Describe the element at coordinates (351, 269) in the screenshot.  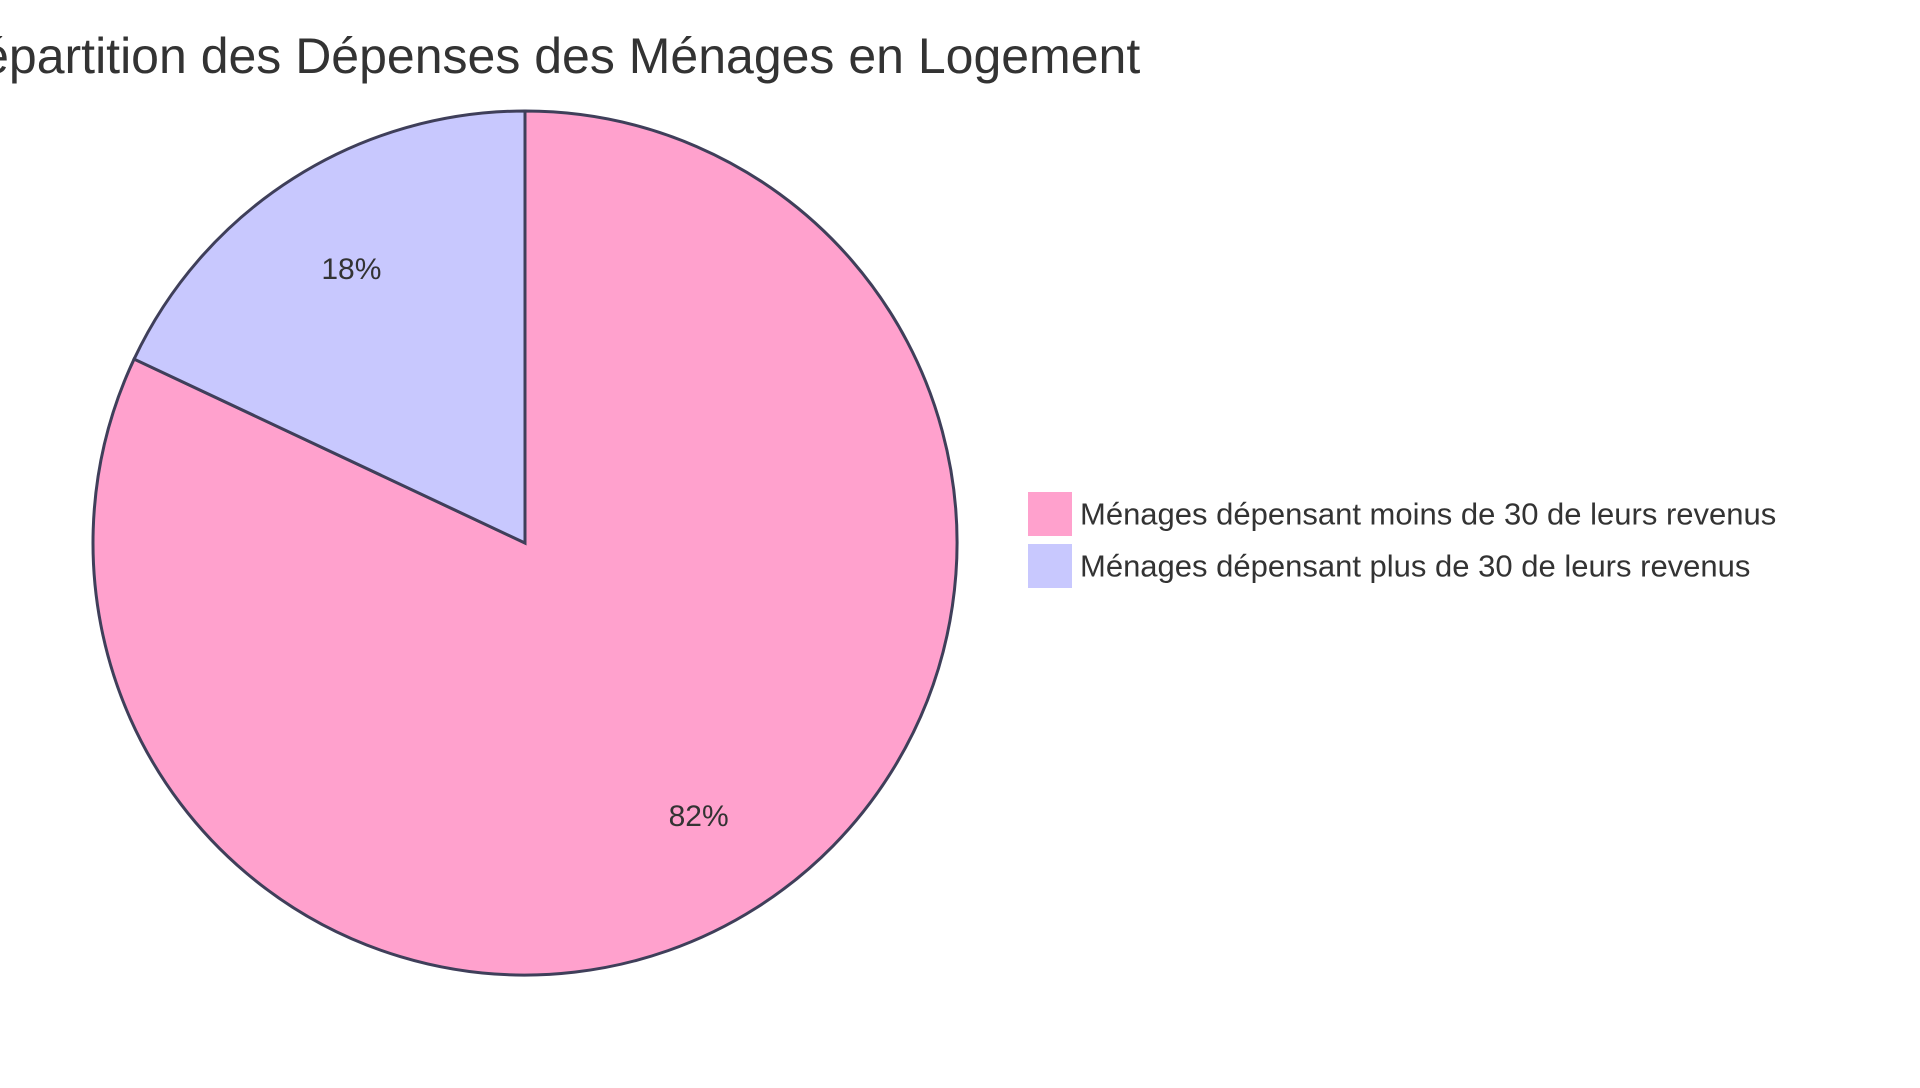
I see `slice-label-2: 18%` at that location.